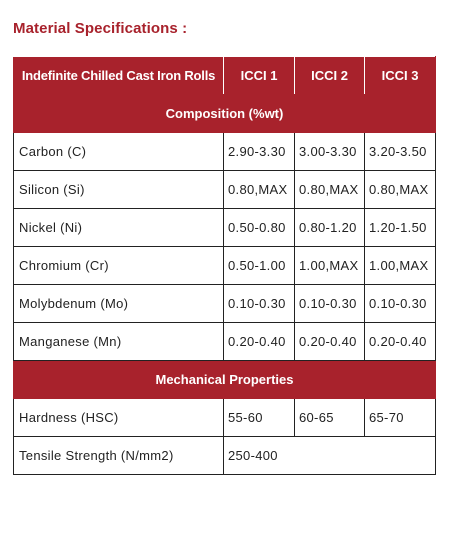  What do you see at coordinates (400, 303) in the screenshot?
I see `cell-icci-3: 0.10-0.30` at bounding box center [400, 303].